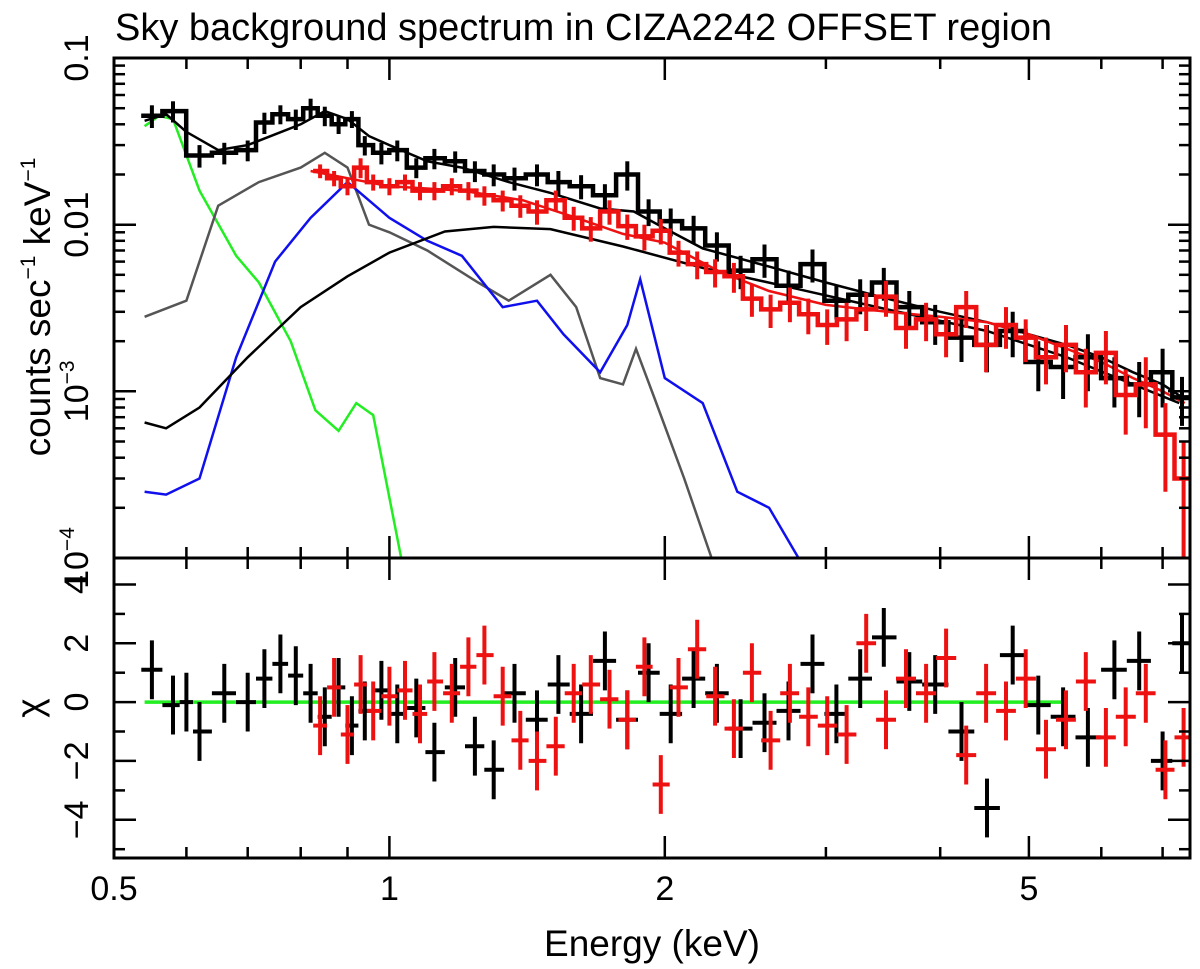  I want to click on top-y-tick-label: 10−4, so click(76, 558).